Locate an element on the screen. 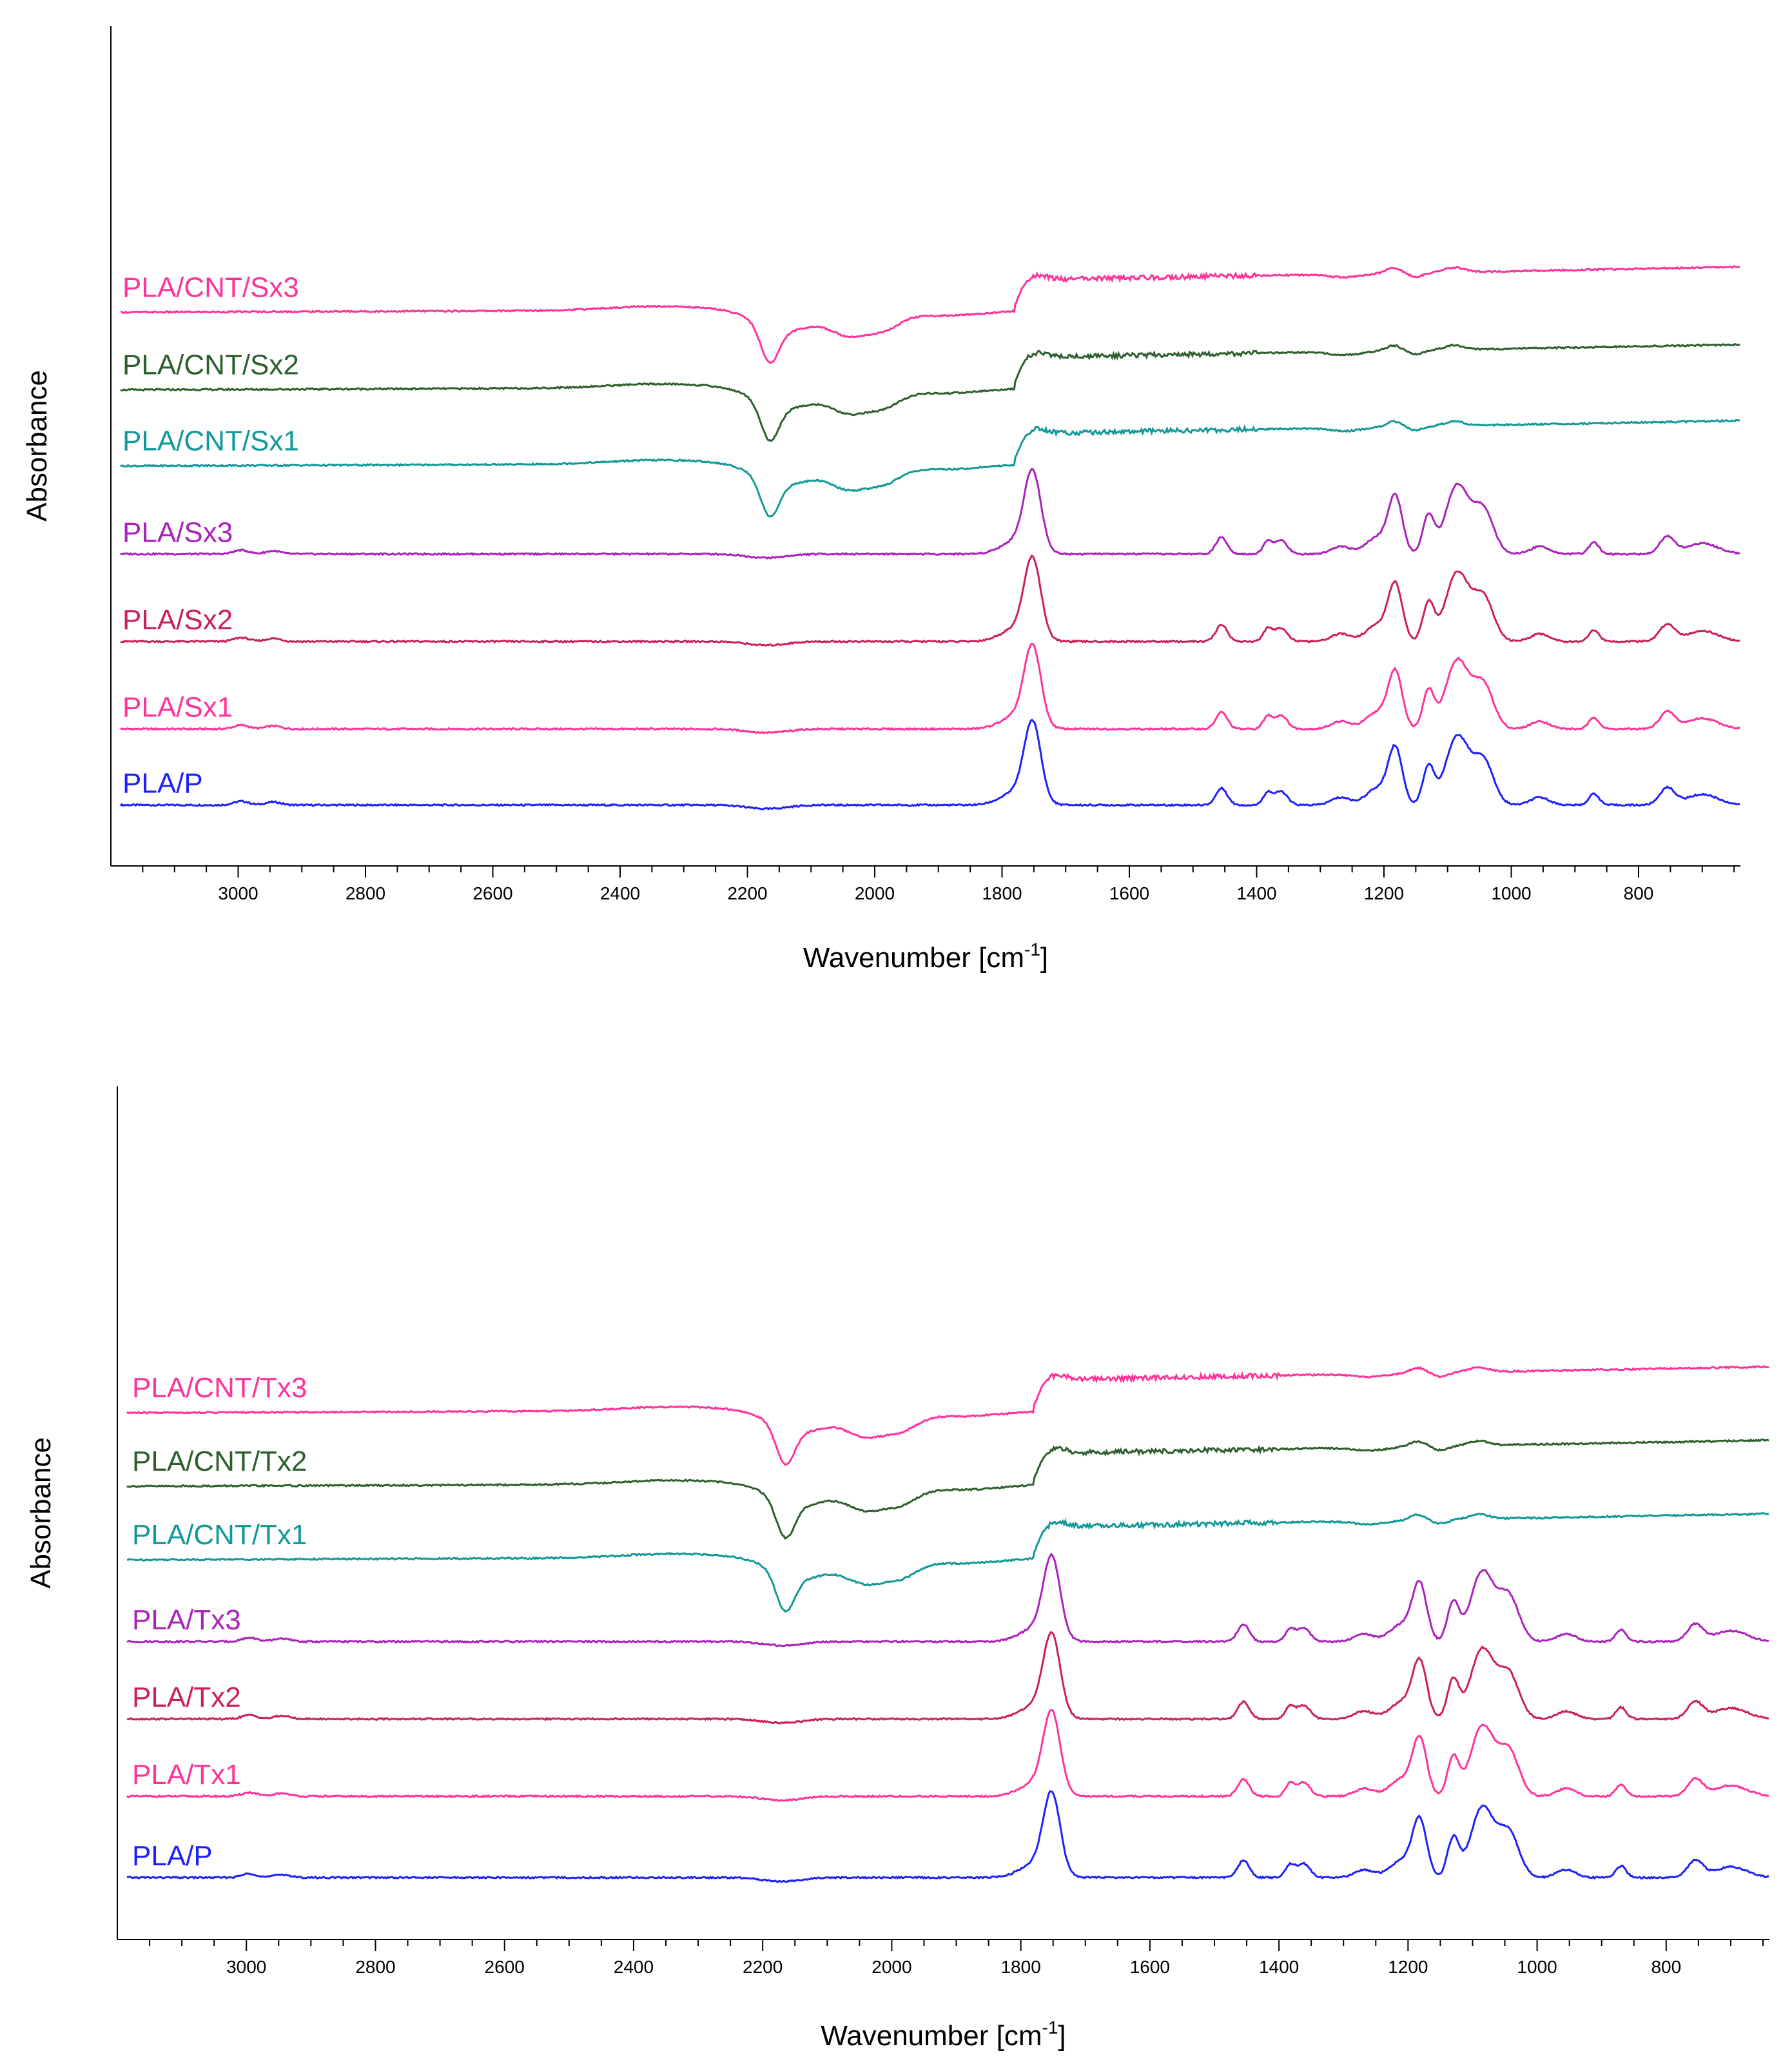  series-label: PLA/CNT/Sx2 is located at coordinates (210, 365).